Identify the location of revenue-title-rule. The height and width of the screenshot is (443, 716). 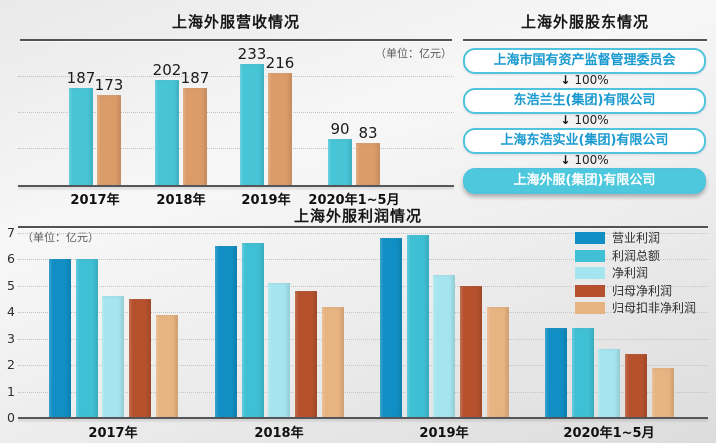
(236, 40).